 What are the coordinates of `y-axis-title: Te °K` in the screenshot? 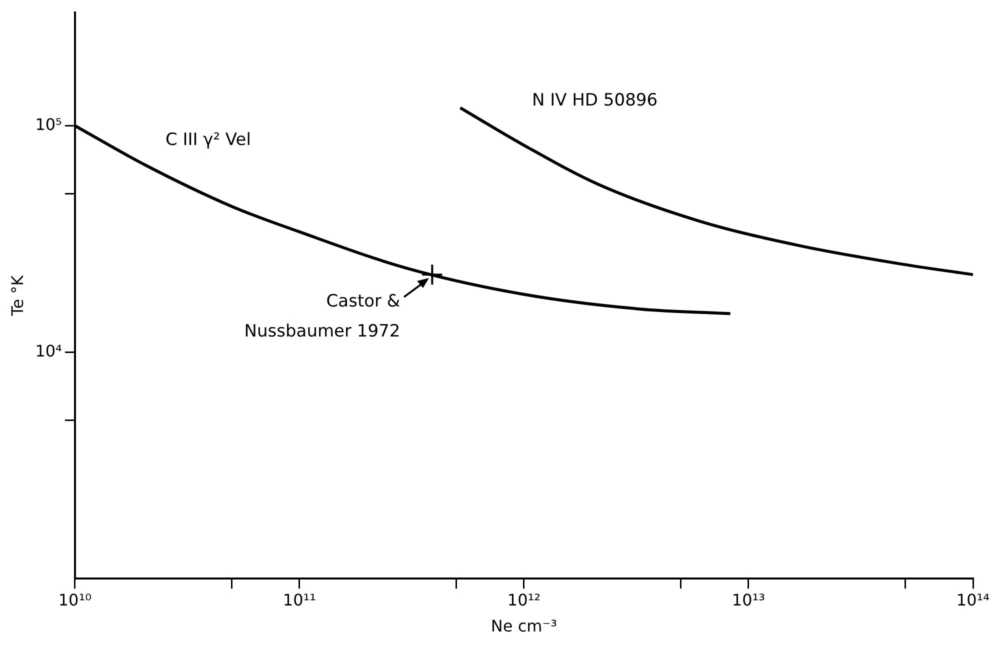 It's located at (17, 295).